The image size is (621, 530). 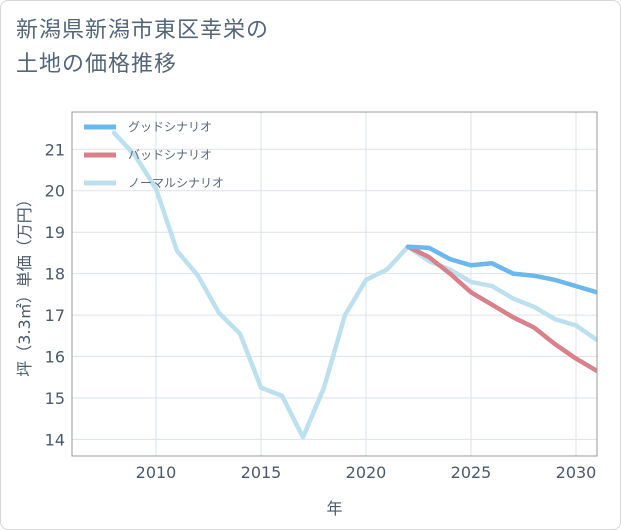 What do you see at coordinates (24, 283) in the screenshot?
I see `y-axis-title: 坪（3.3㎡）単価（万円）` at bounding box center [24, 283].